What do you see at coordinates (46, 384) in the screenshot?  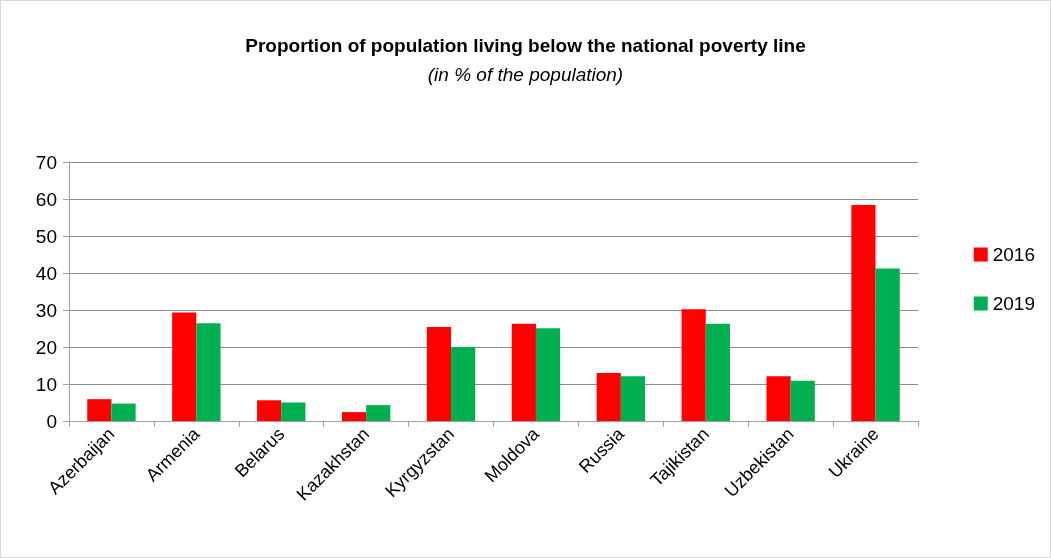 I see `y-tick-label: 10` at bounding box center [46, 384].